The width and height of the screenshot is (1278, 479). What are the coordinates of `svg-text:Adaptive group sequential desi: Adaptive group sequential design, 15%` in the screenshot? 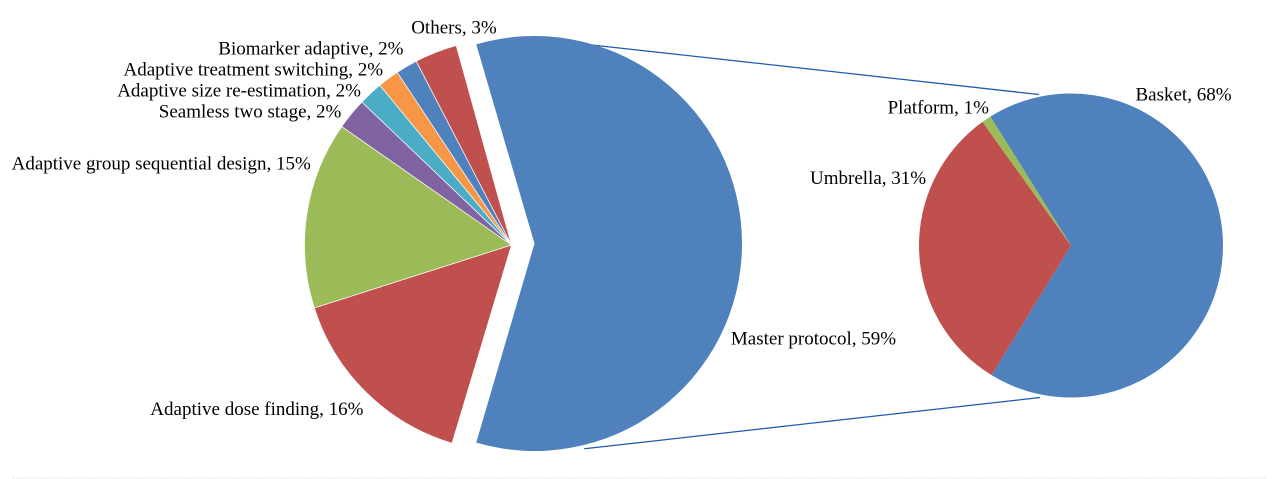 It's located at (161, 164).